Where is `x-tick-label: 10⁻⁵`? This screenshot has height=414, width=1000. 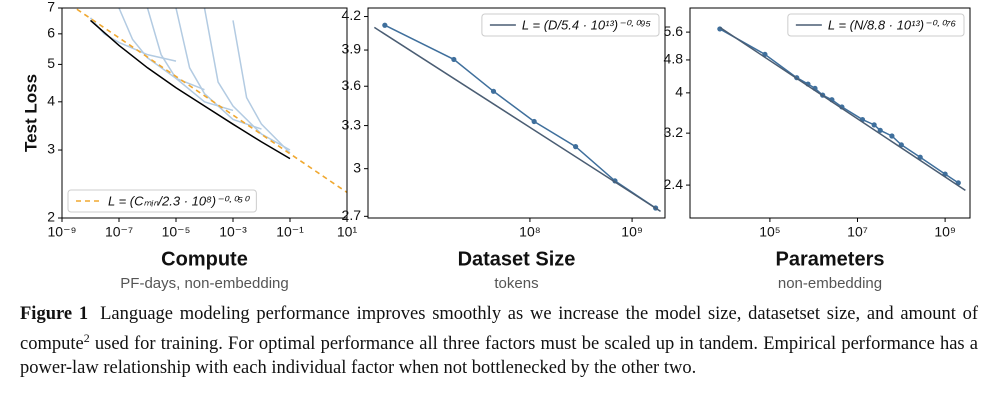
x-tick-label: 10⁻⁵ is located at coordinates (176, 232).